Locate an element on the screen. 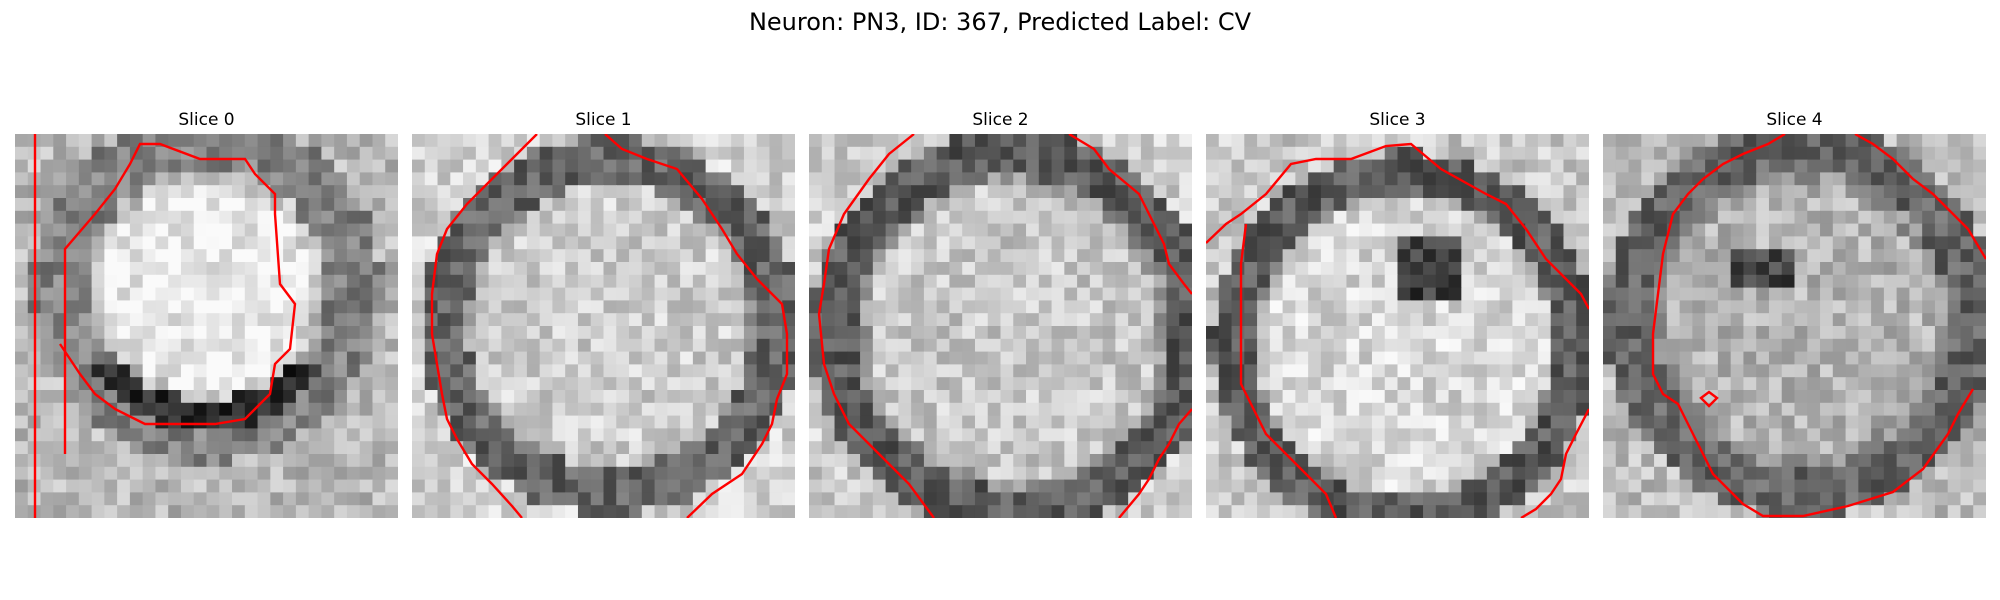  slice-panel-2: Slice 2 is located at coordinates (1000, 313).